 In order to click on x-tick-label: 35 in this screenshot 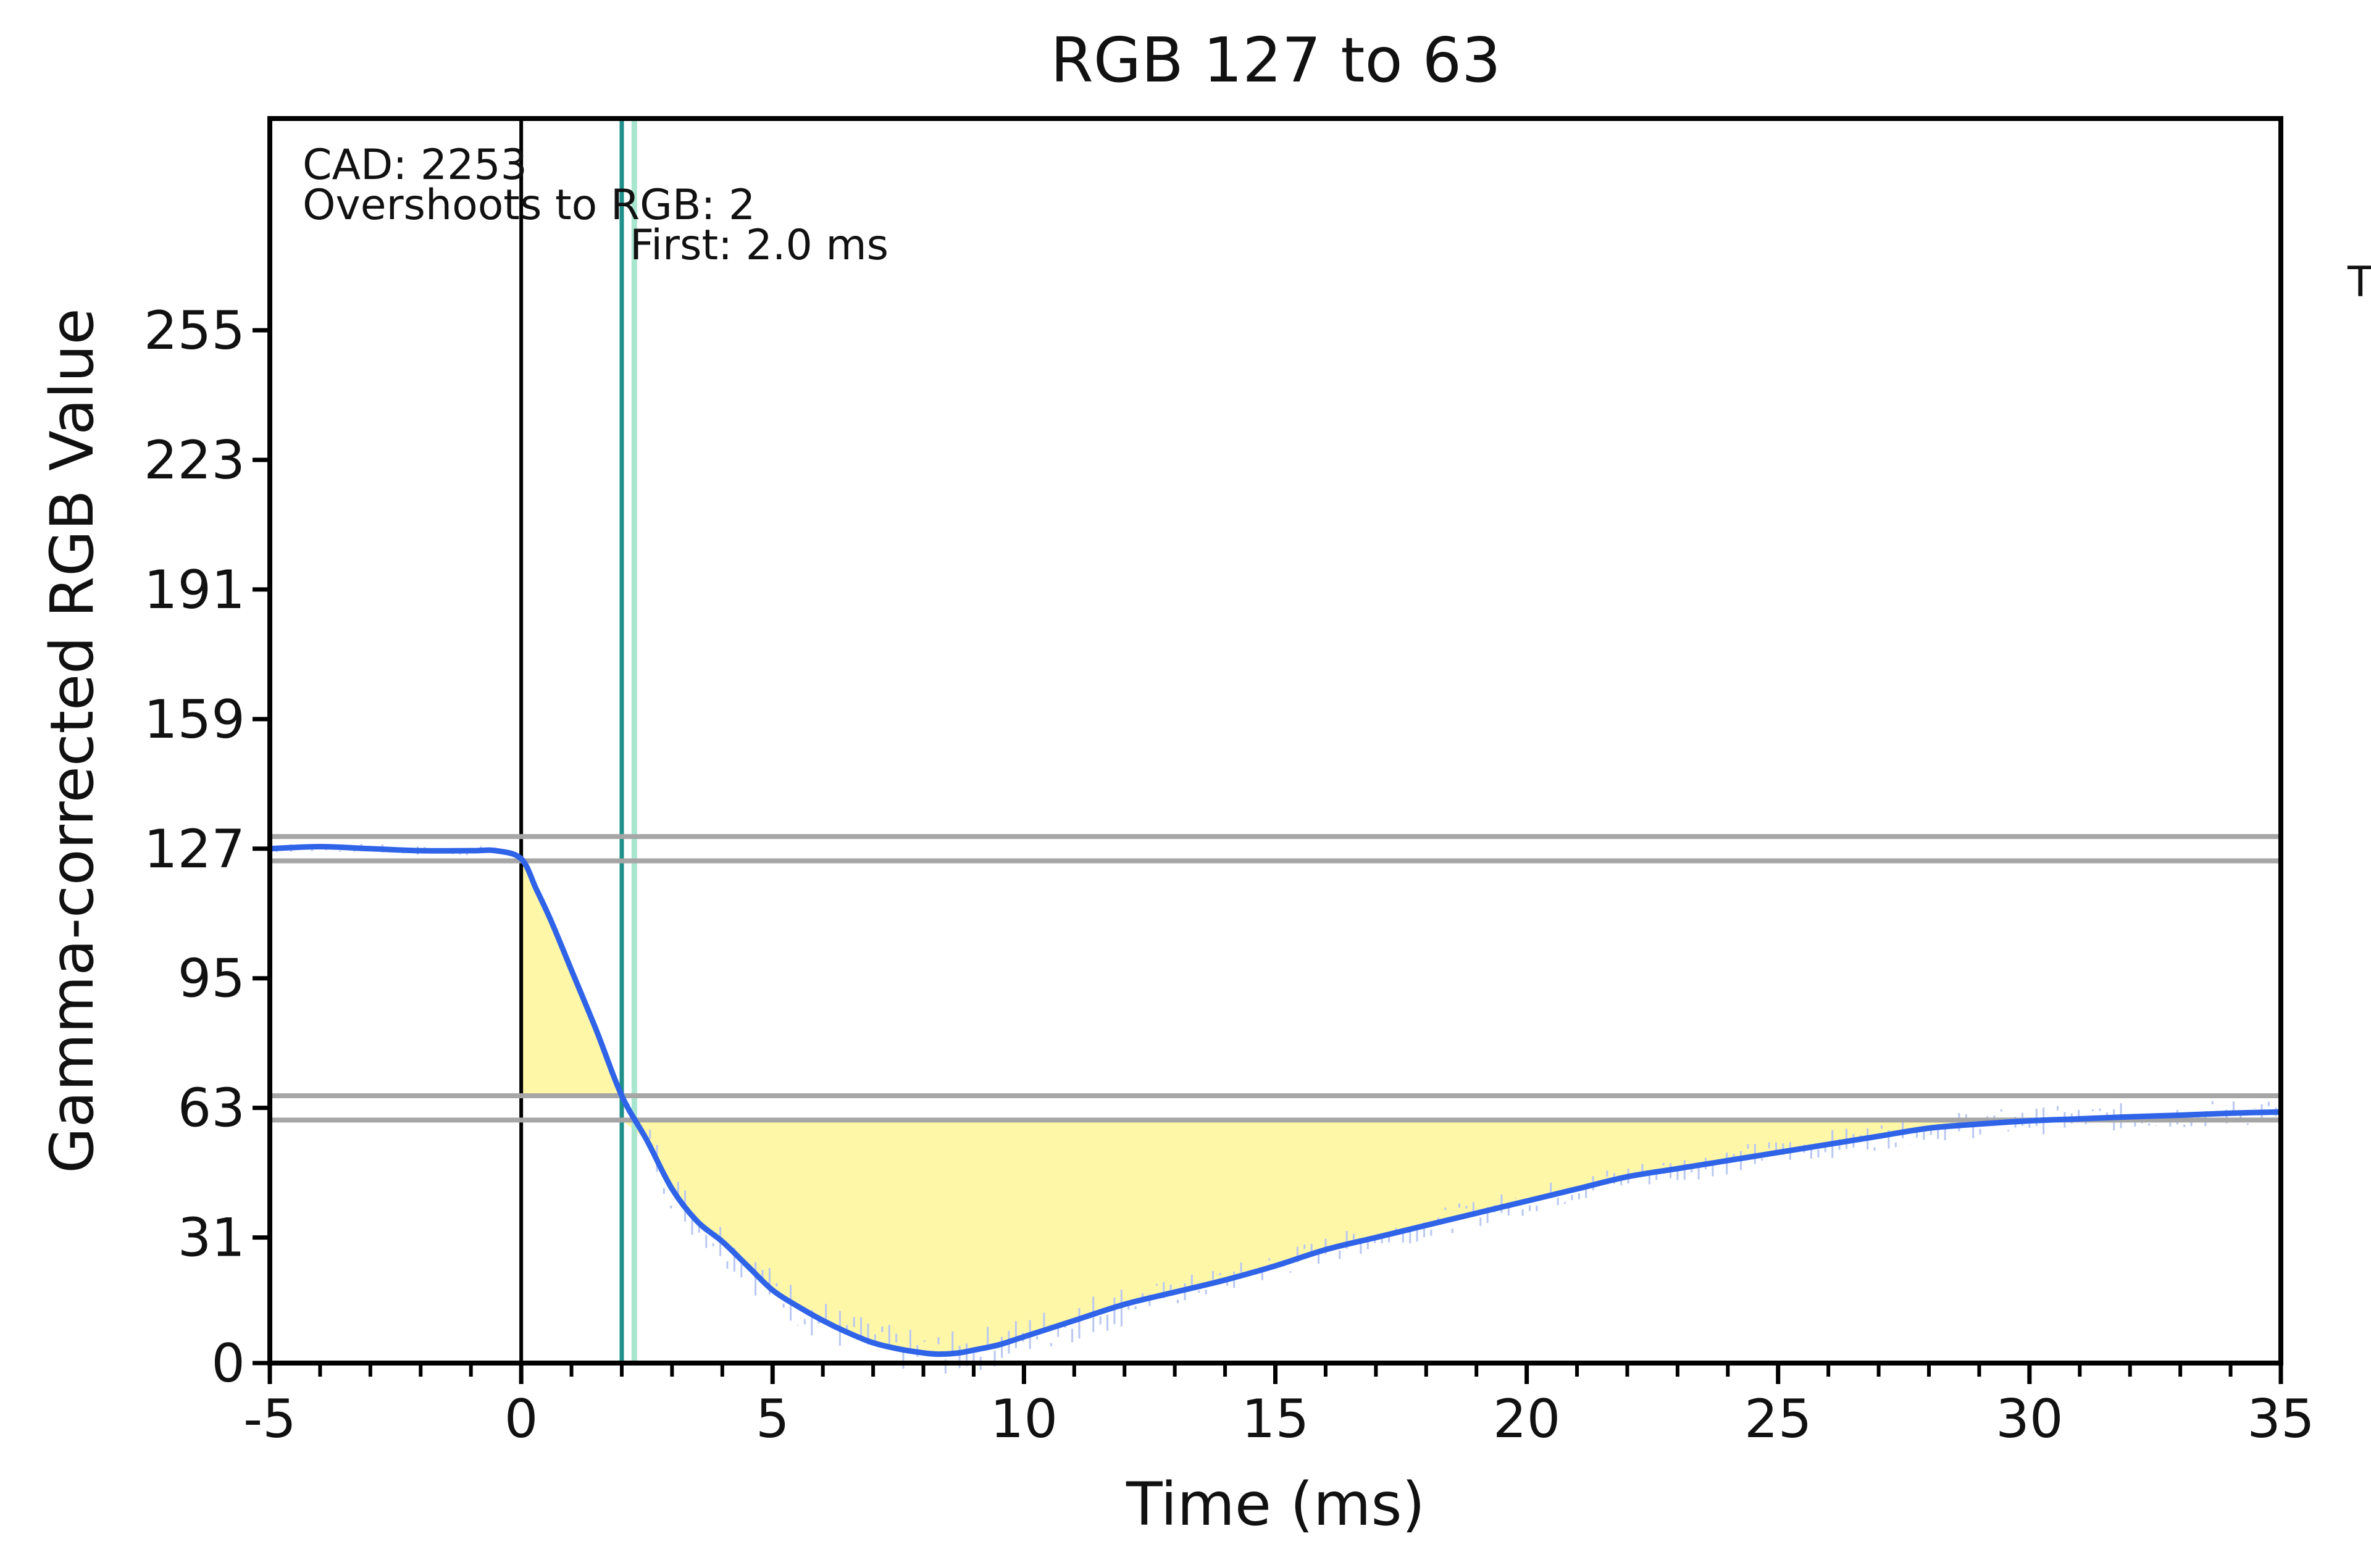, I will do `click(2280, 1419)`.